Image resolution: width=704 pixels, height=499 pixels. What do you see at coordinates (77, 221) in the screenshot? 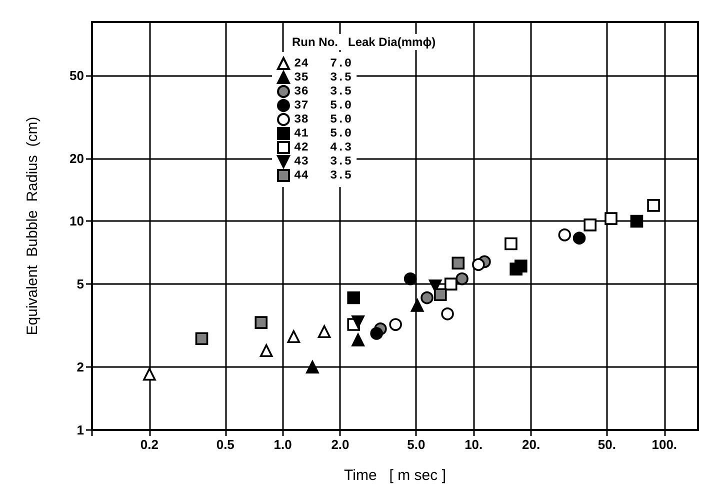
I see `y-tick-label: 10` at bounding box center [77, 221].